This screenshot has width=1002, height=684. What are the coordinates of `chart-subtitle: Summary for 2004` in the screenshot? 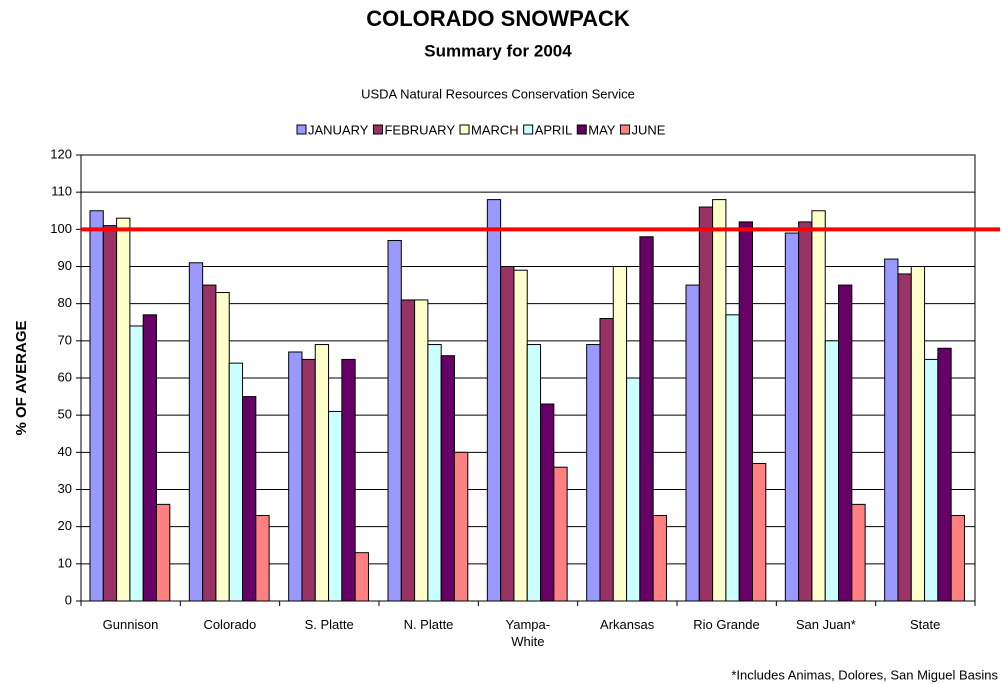 It's located at (498, 50).